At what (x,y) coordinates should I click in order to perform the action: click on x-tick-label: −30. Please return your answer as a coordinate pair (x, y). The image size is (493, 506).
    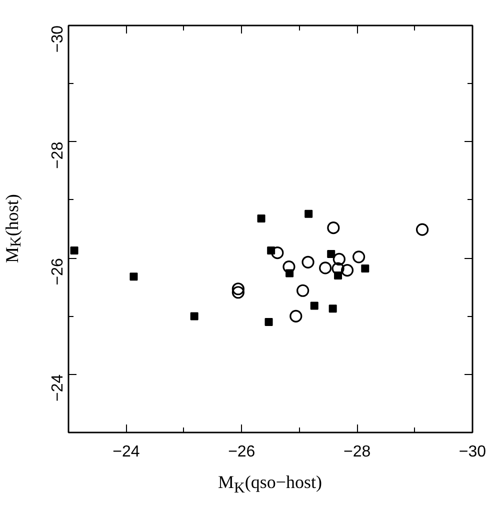
    Looking at the image, I should click on (472, 452).